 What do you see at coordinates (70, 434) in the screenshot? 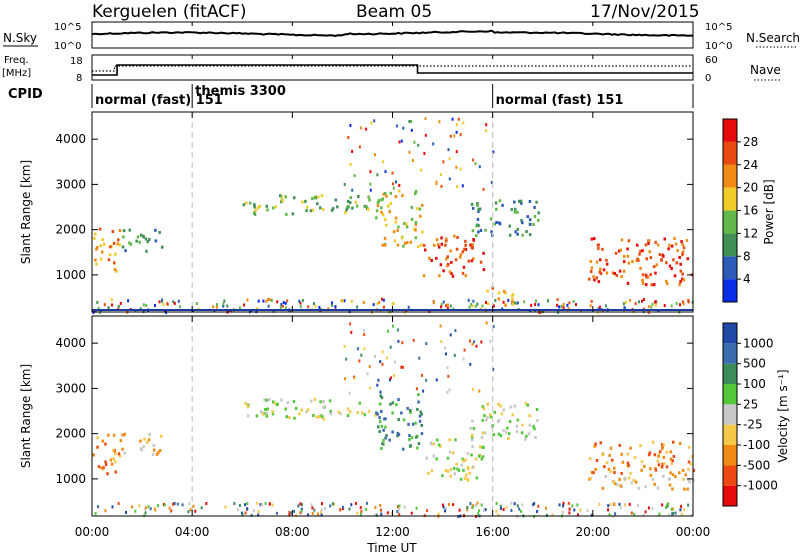
I see `y-tick-label: 2000` at bounding box center [70, 434].